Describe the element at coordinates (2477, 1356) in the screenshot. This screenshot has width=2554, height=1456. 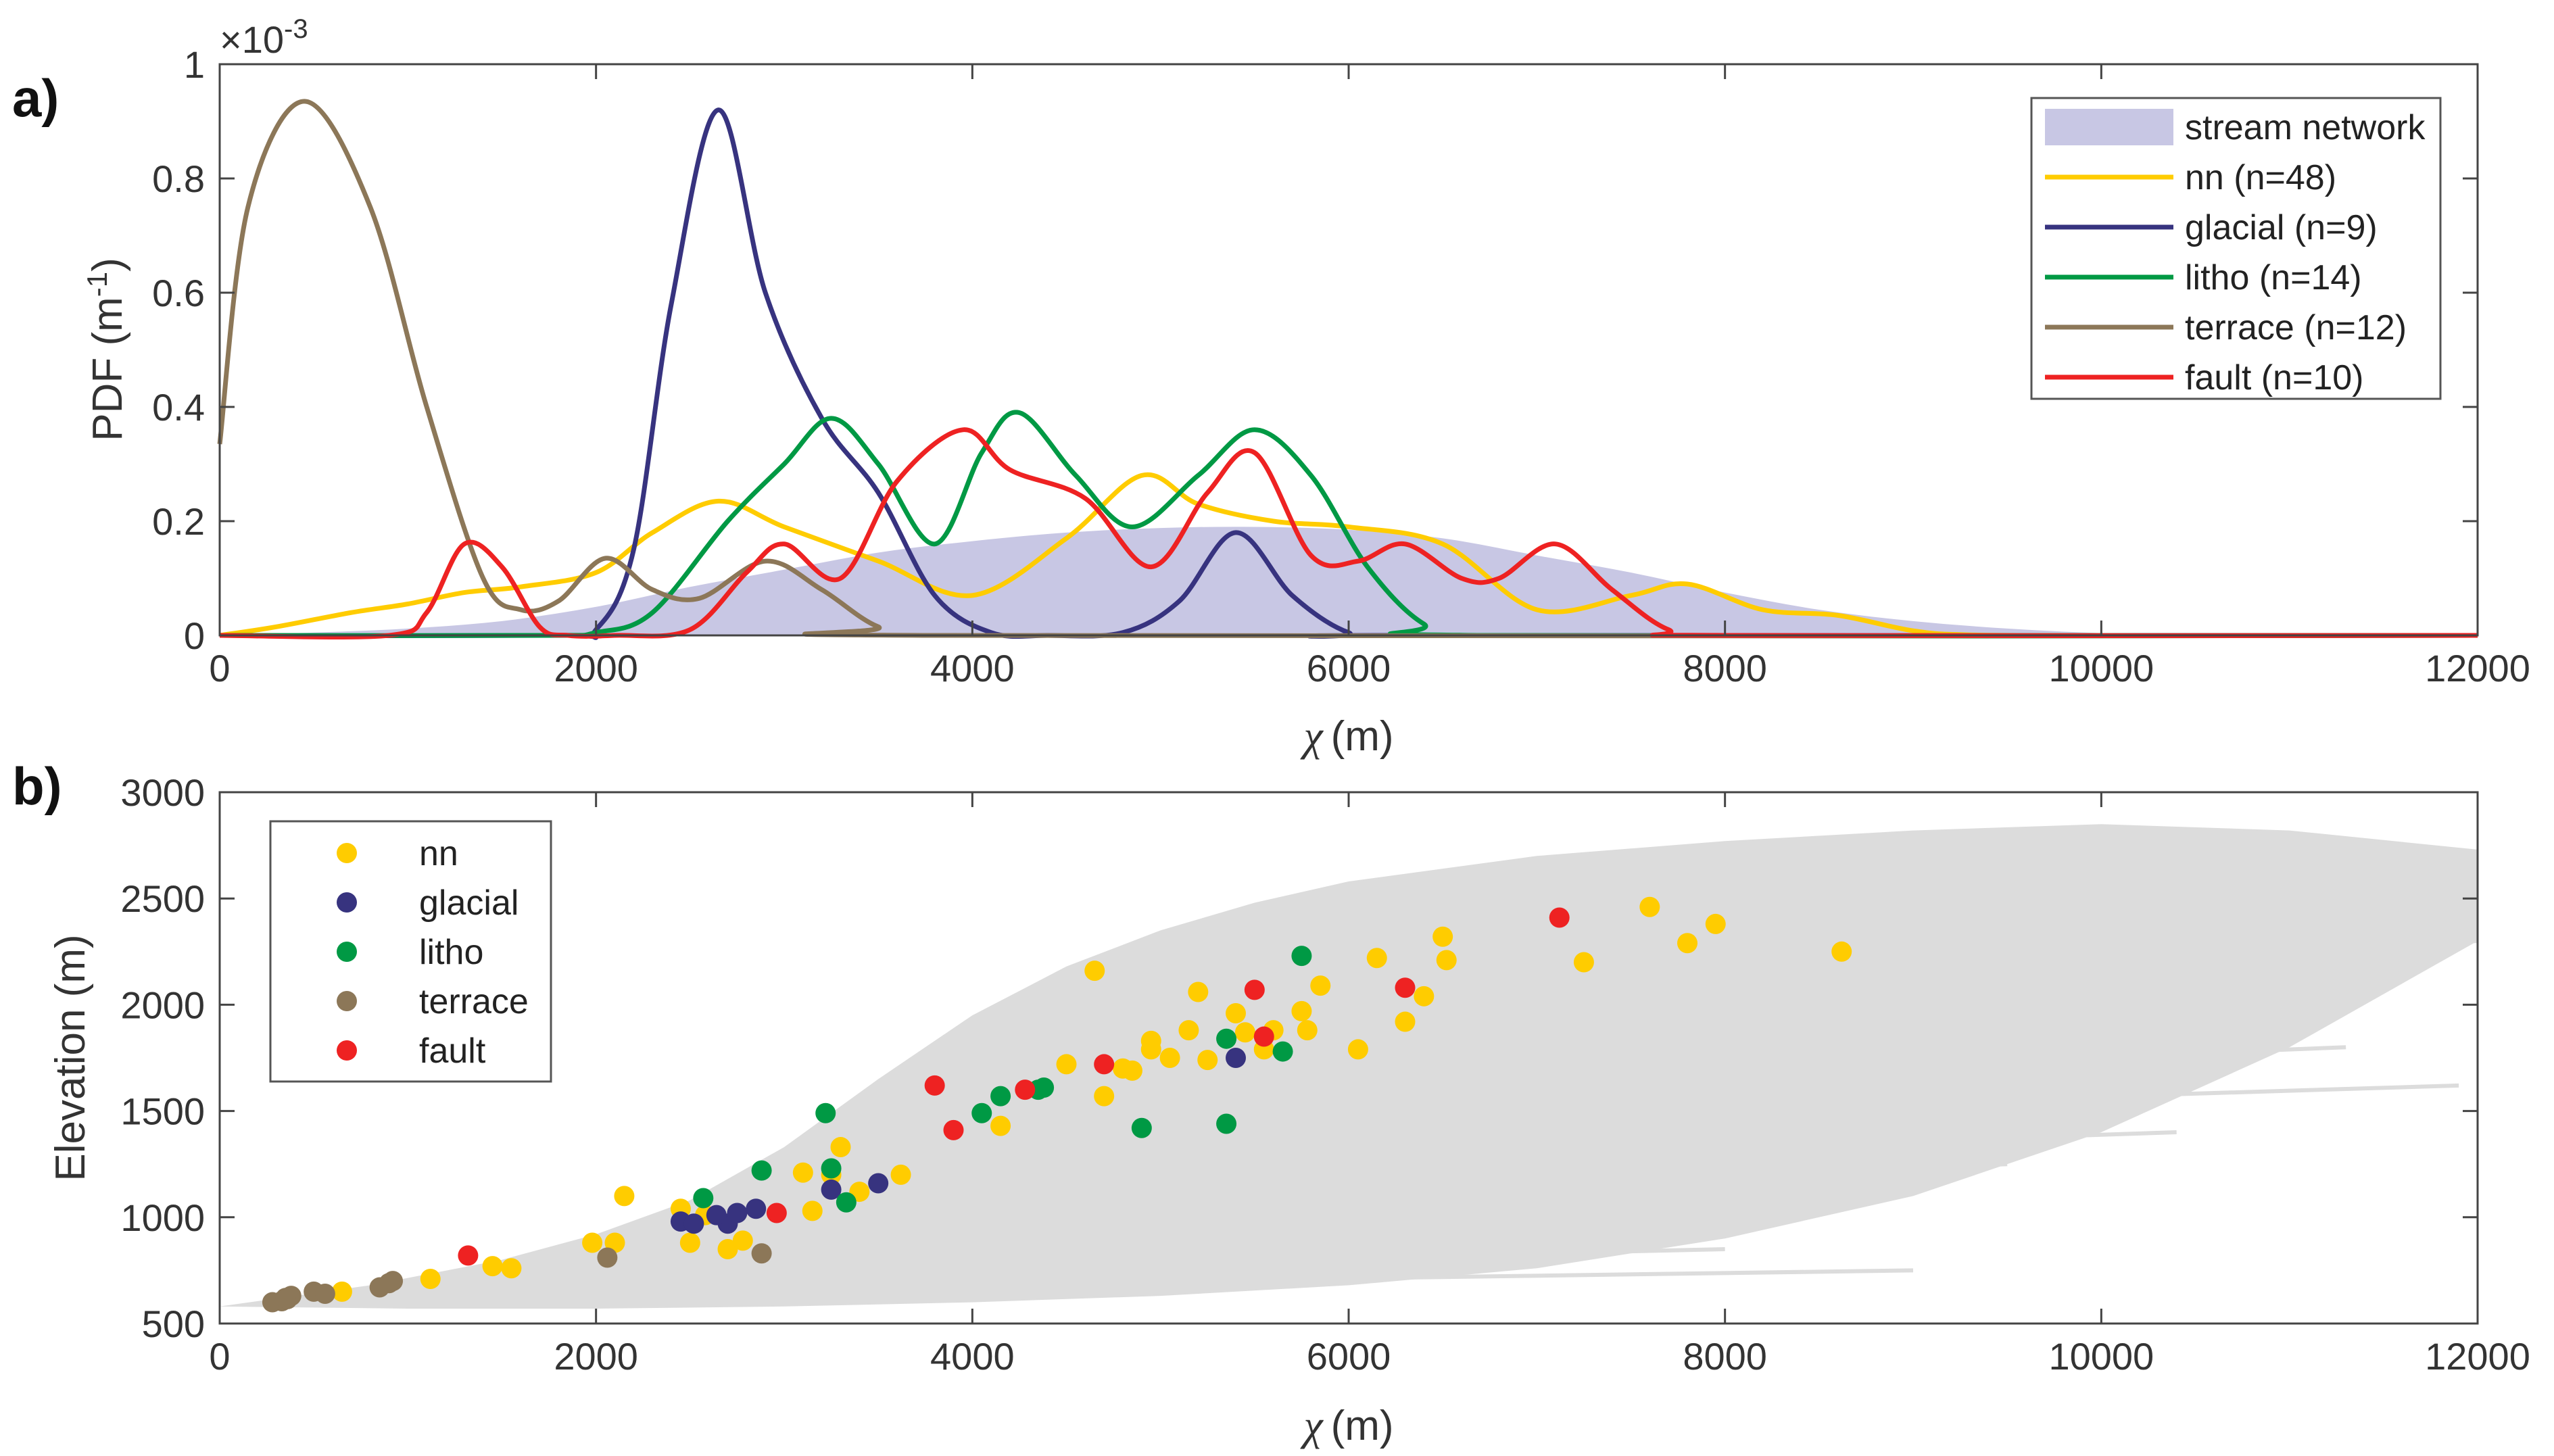
I see `x-tick-label: 12000` at that location.